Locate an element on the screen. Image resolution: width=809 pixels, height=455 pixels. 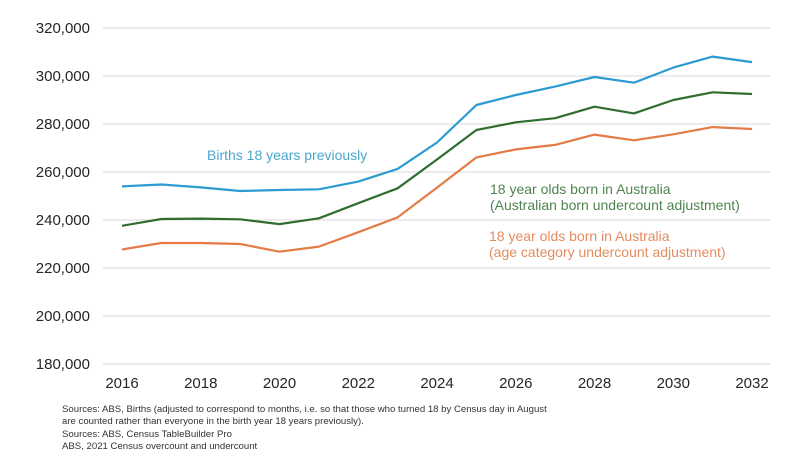
x-tick-label: 2030 is located at coordinates (673, 383).